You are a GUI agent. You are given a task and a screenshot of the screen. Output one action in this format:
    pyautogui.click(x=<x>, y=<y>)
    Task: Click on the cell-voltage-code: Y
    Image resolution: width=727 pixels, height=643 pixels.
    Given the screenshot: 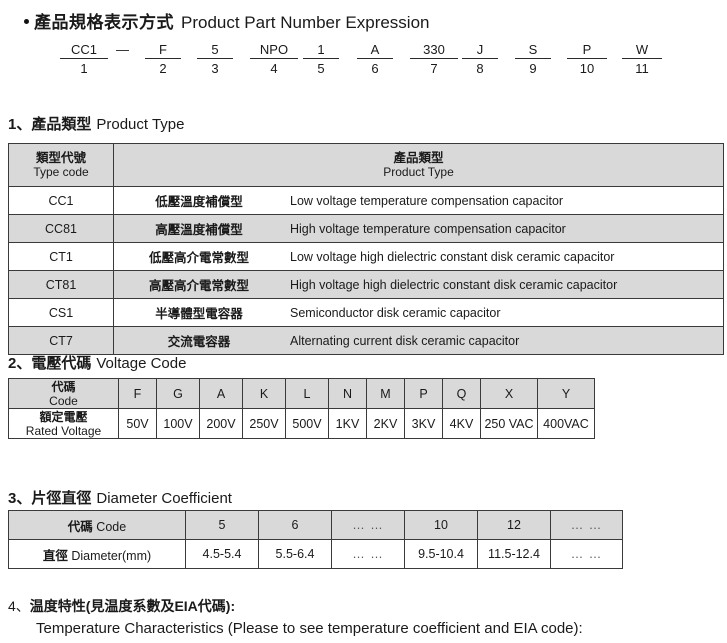 What is the action you would take?
    pyautogui.click(x=566, y=393)
    